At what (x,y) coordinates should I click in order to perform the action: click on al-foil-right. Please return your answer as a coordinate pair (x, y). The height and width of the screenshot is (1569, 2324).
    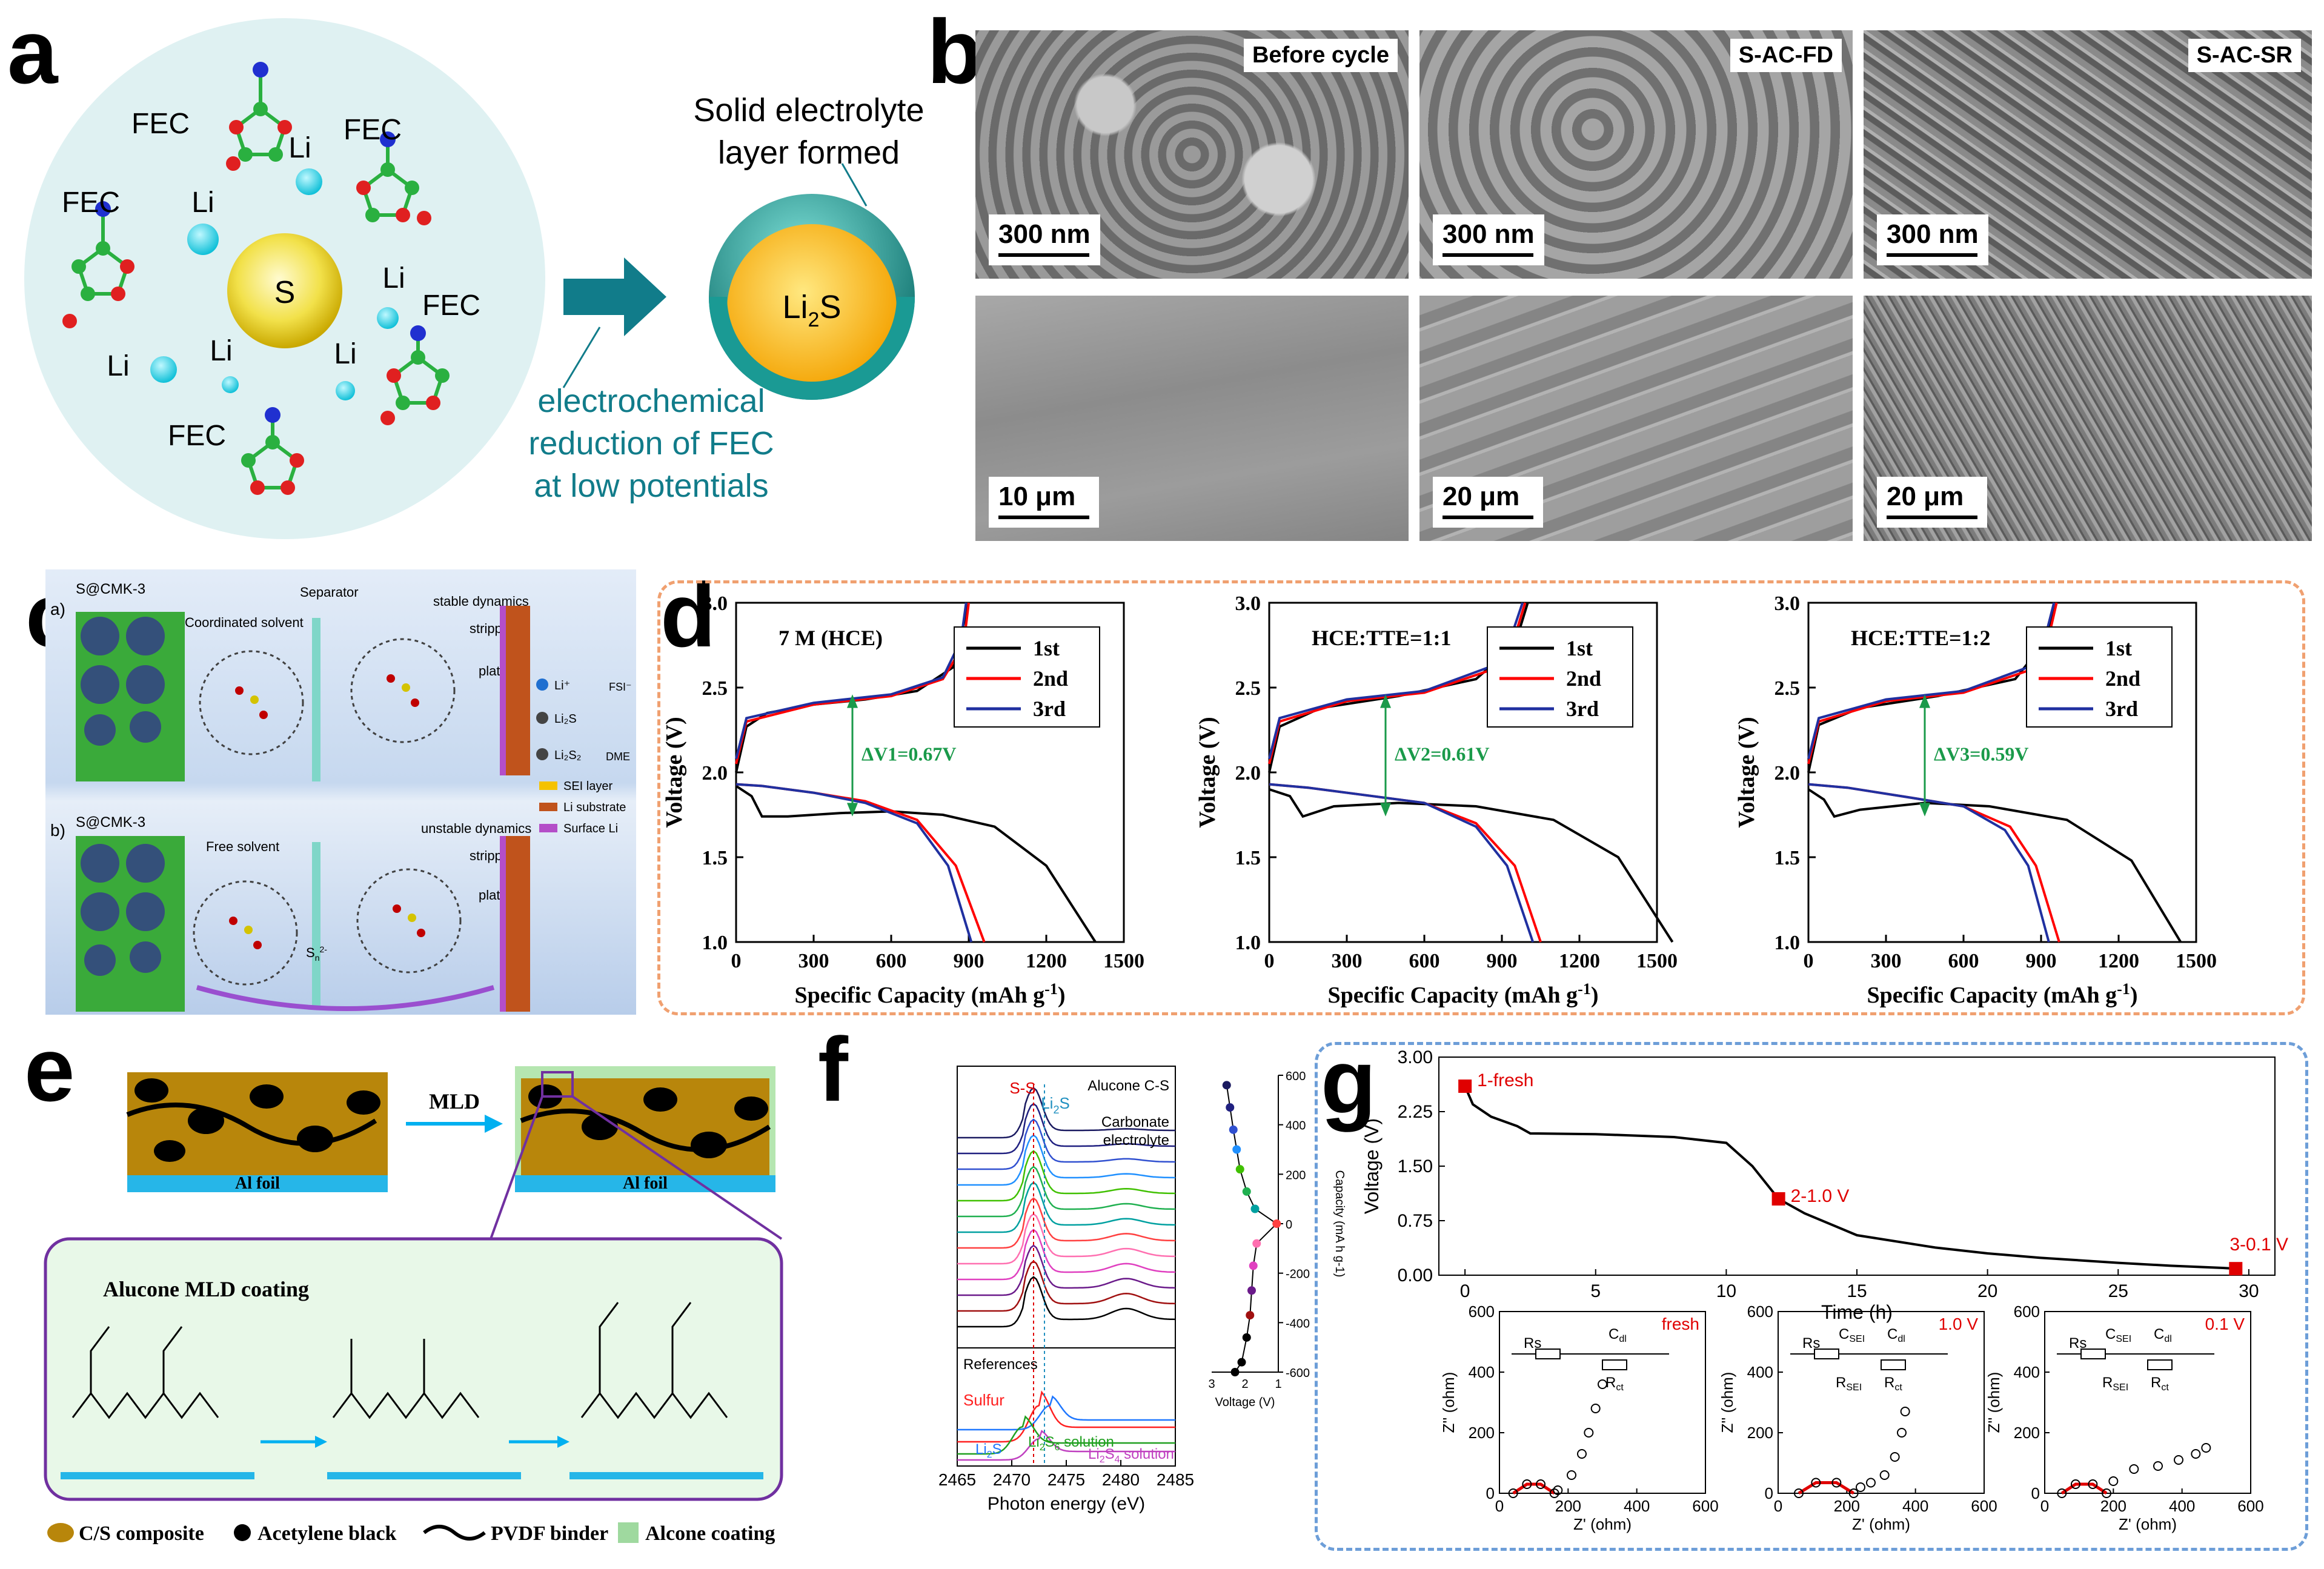
    Looking at the image, I should click on (645, 1183).